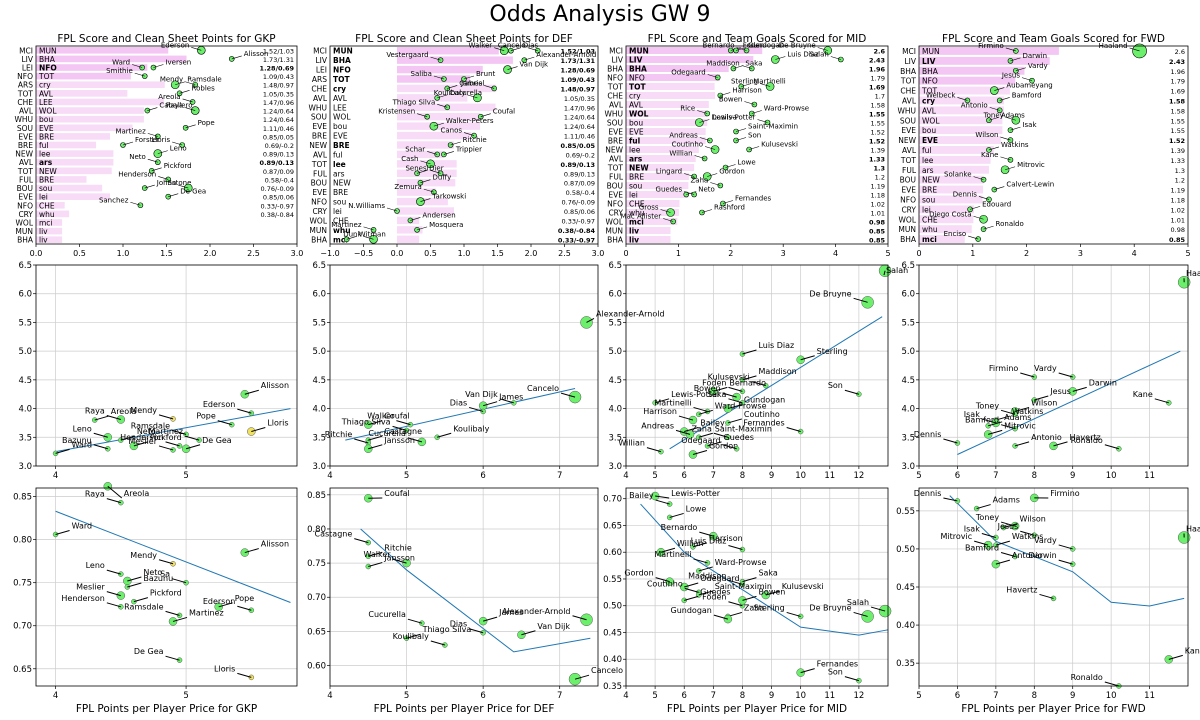 The height and width of the screenshot is (720, 1200). What do you see at coordinates (835, 253) in the screenshot?
I see `x-tick-label: 4` at bounding box center [835, 253].